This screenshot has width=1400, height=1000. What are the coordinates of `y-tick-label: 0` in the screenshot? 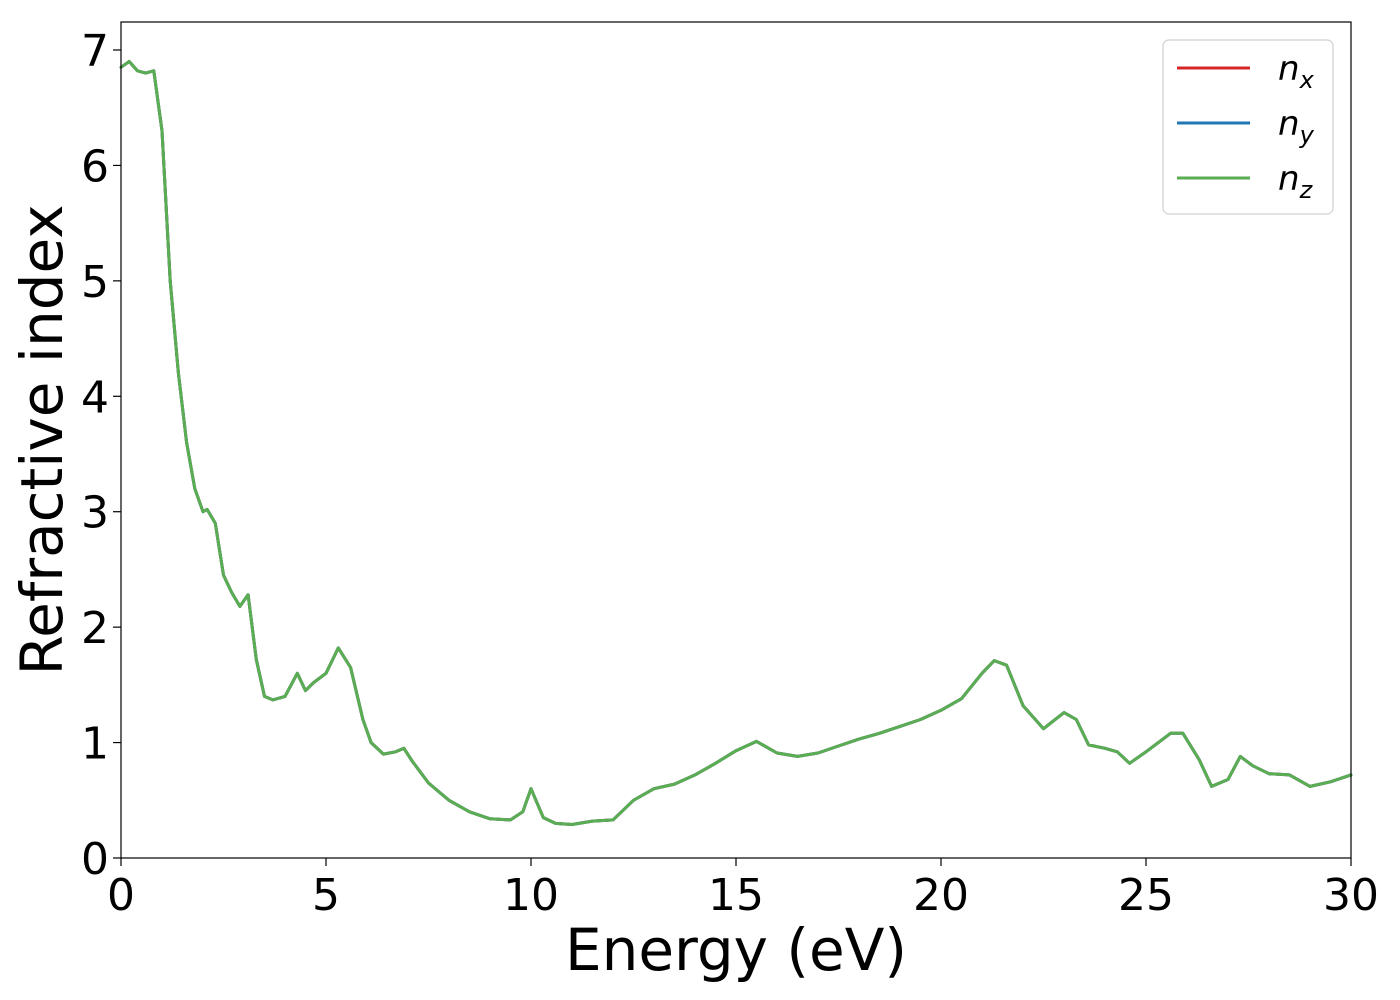 It's located at (95, 859).